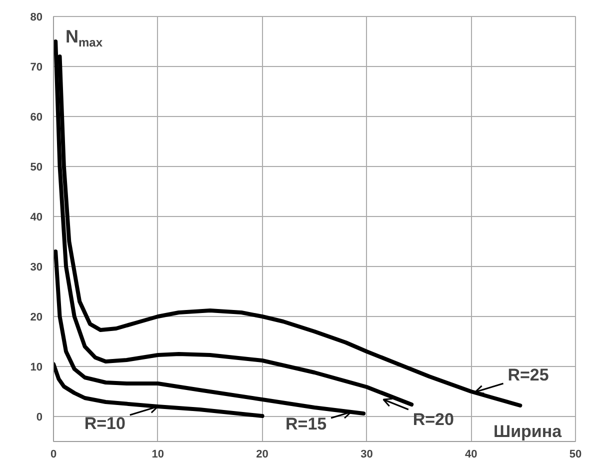  What do you see at coordinates (575, 454) in the screenshot?
I see `x-tick-label: 50` at bounding box center [575, 454].